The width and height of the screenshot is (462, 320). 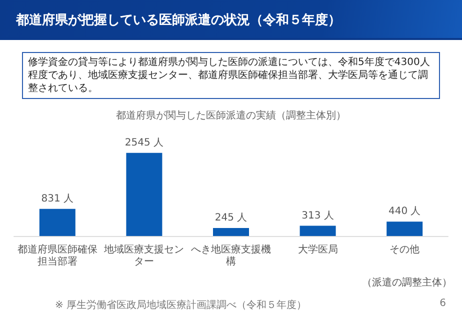 What do you see at coordinates (443, 303) in the screenshot?
I see `text: 6` at bounding box center [443, 303].